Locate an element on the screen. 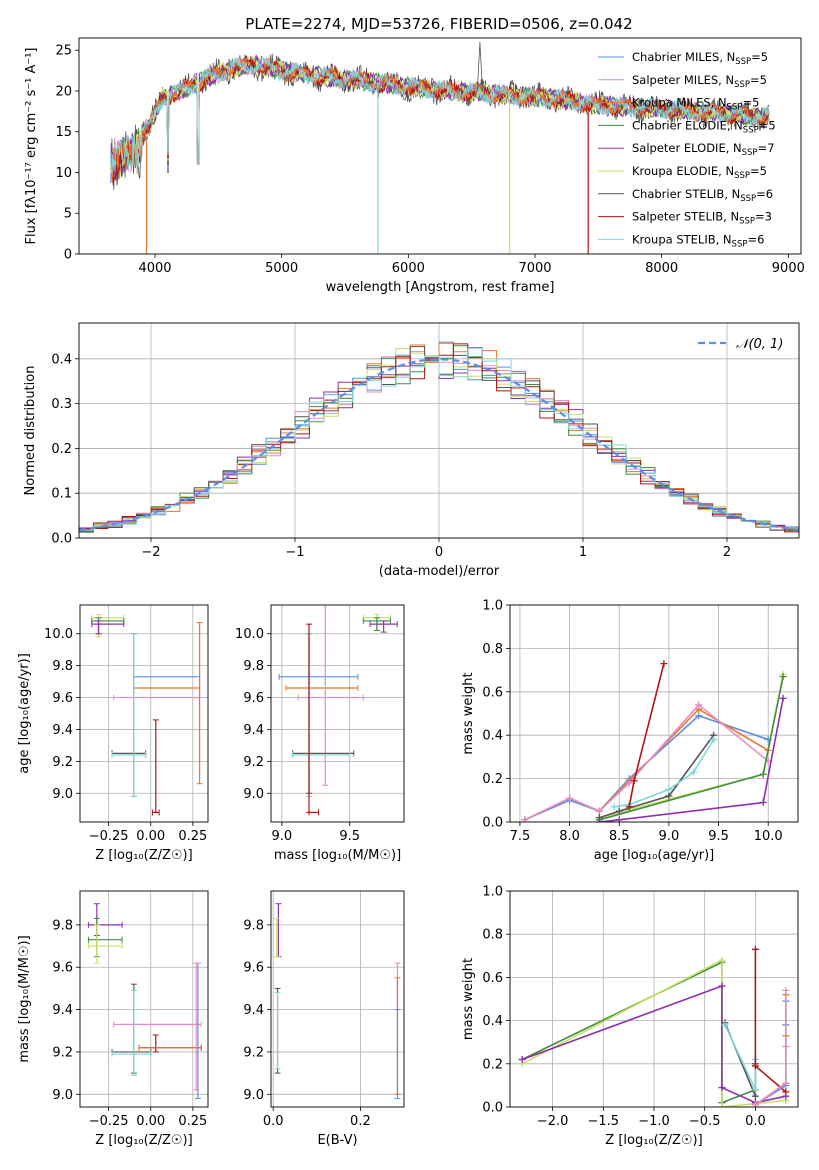 This screenshot has height=1170, width=819. weight_vs_age-plot-area is located at coordinates (654, 741).